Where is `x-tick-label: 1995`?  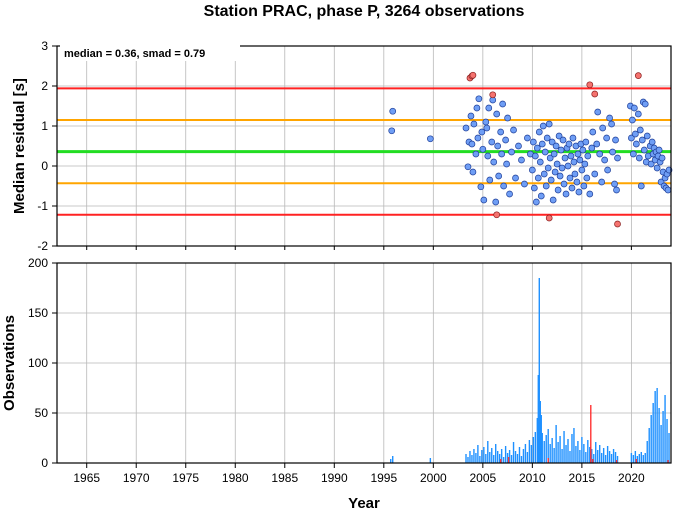
x-tick-label: 1995 is located at coordinates (383, 478).